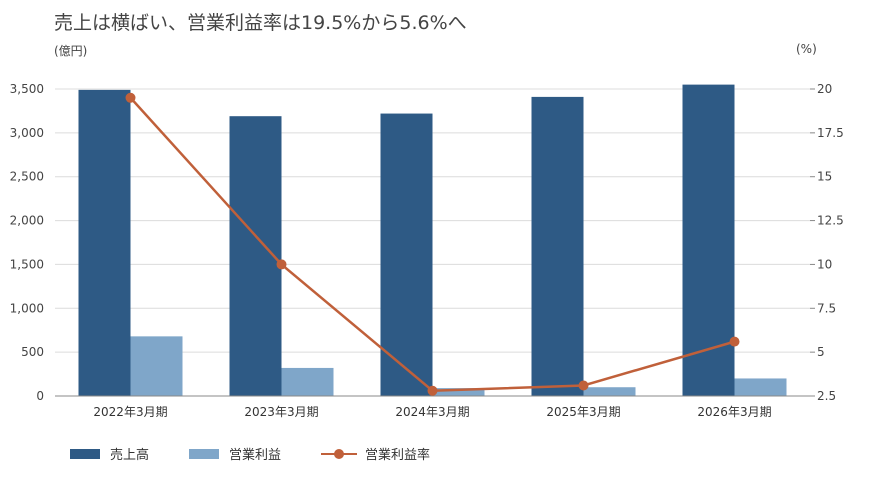 The image size is (870, 477). What do you see at coordinates (826, 396) in the screenshot?
I see `right-tick-label: 2.5` at bounding box center [826, 396].